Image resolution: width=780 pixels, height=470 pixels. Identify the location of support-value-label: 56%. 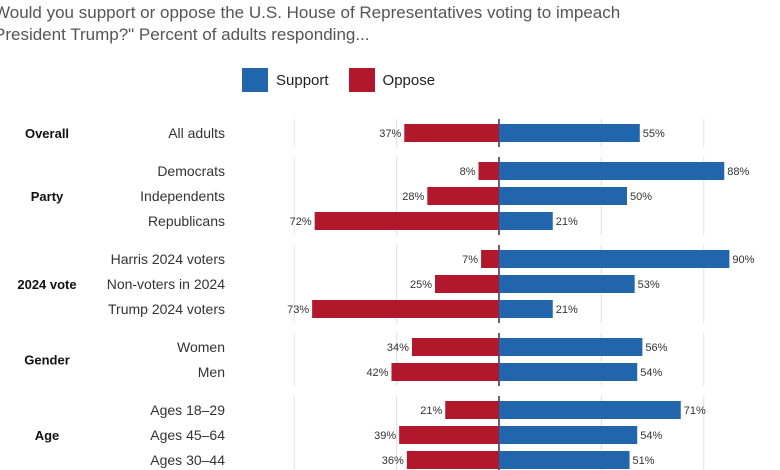
(656, 348).